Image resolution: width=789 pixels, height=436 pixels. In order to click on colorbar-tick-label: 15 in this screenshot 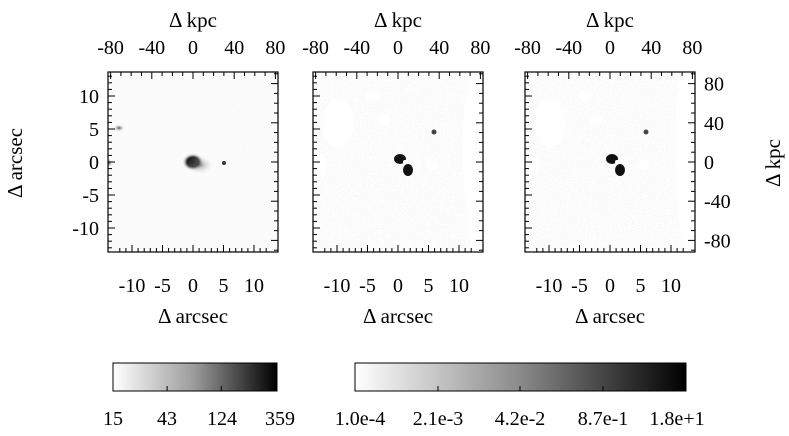, I will do `click(113, 419)`.